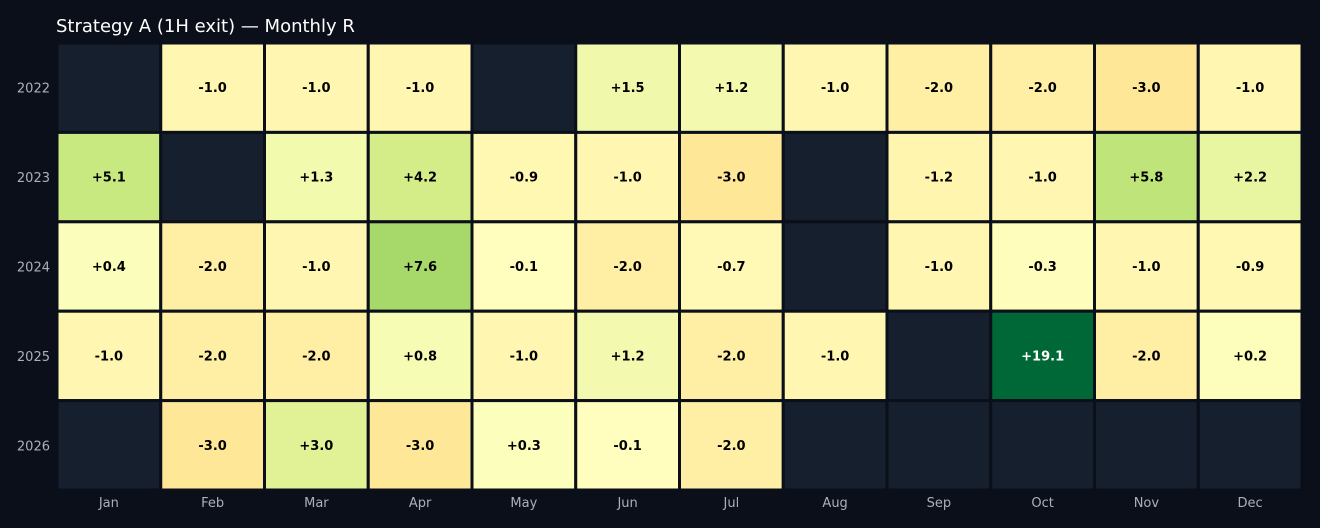 Image resolution: width=1320 pixels, height=528 pixels. What do you see at coordinates (420, 267) in the screenshot?
I see `cell-value-label: +7.6` at bounding box center [420, 267].